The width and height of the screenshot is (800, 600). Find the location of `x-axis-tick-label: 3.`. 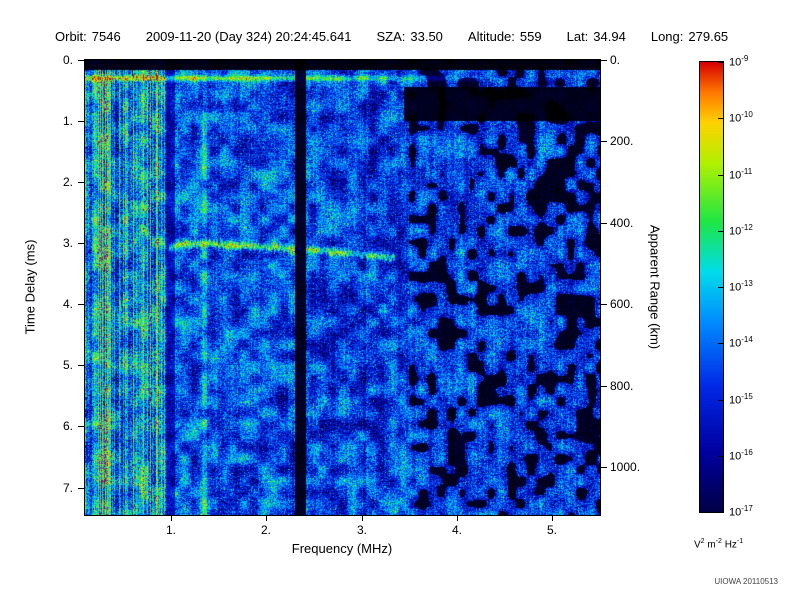

x-axis-tick-label: 3. is located at coordinates (361, 530).